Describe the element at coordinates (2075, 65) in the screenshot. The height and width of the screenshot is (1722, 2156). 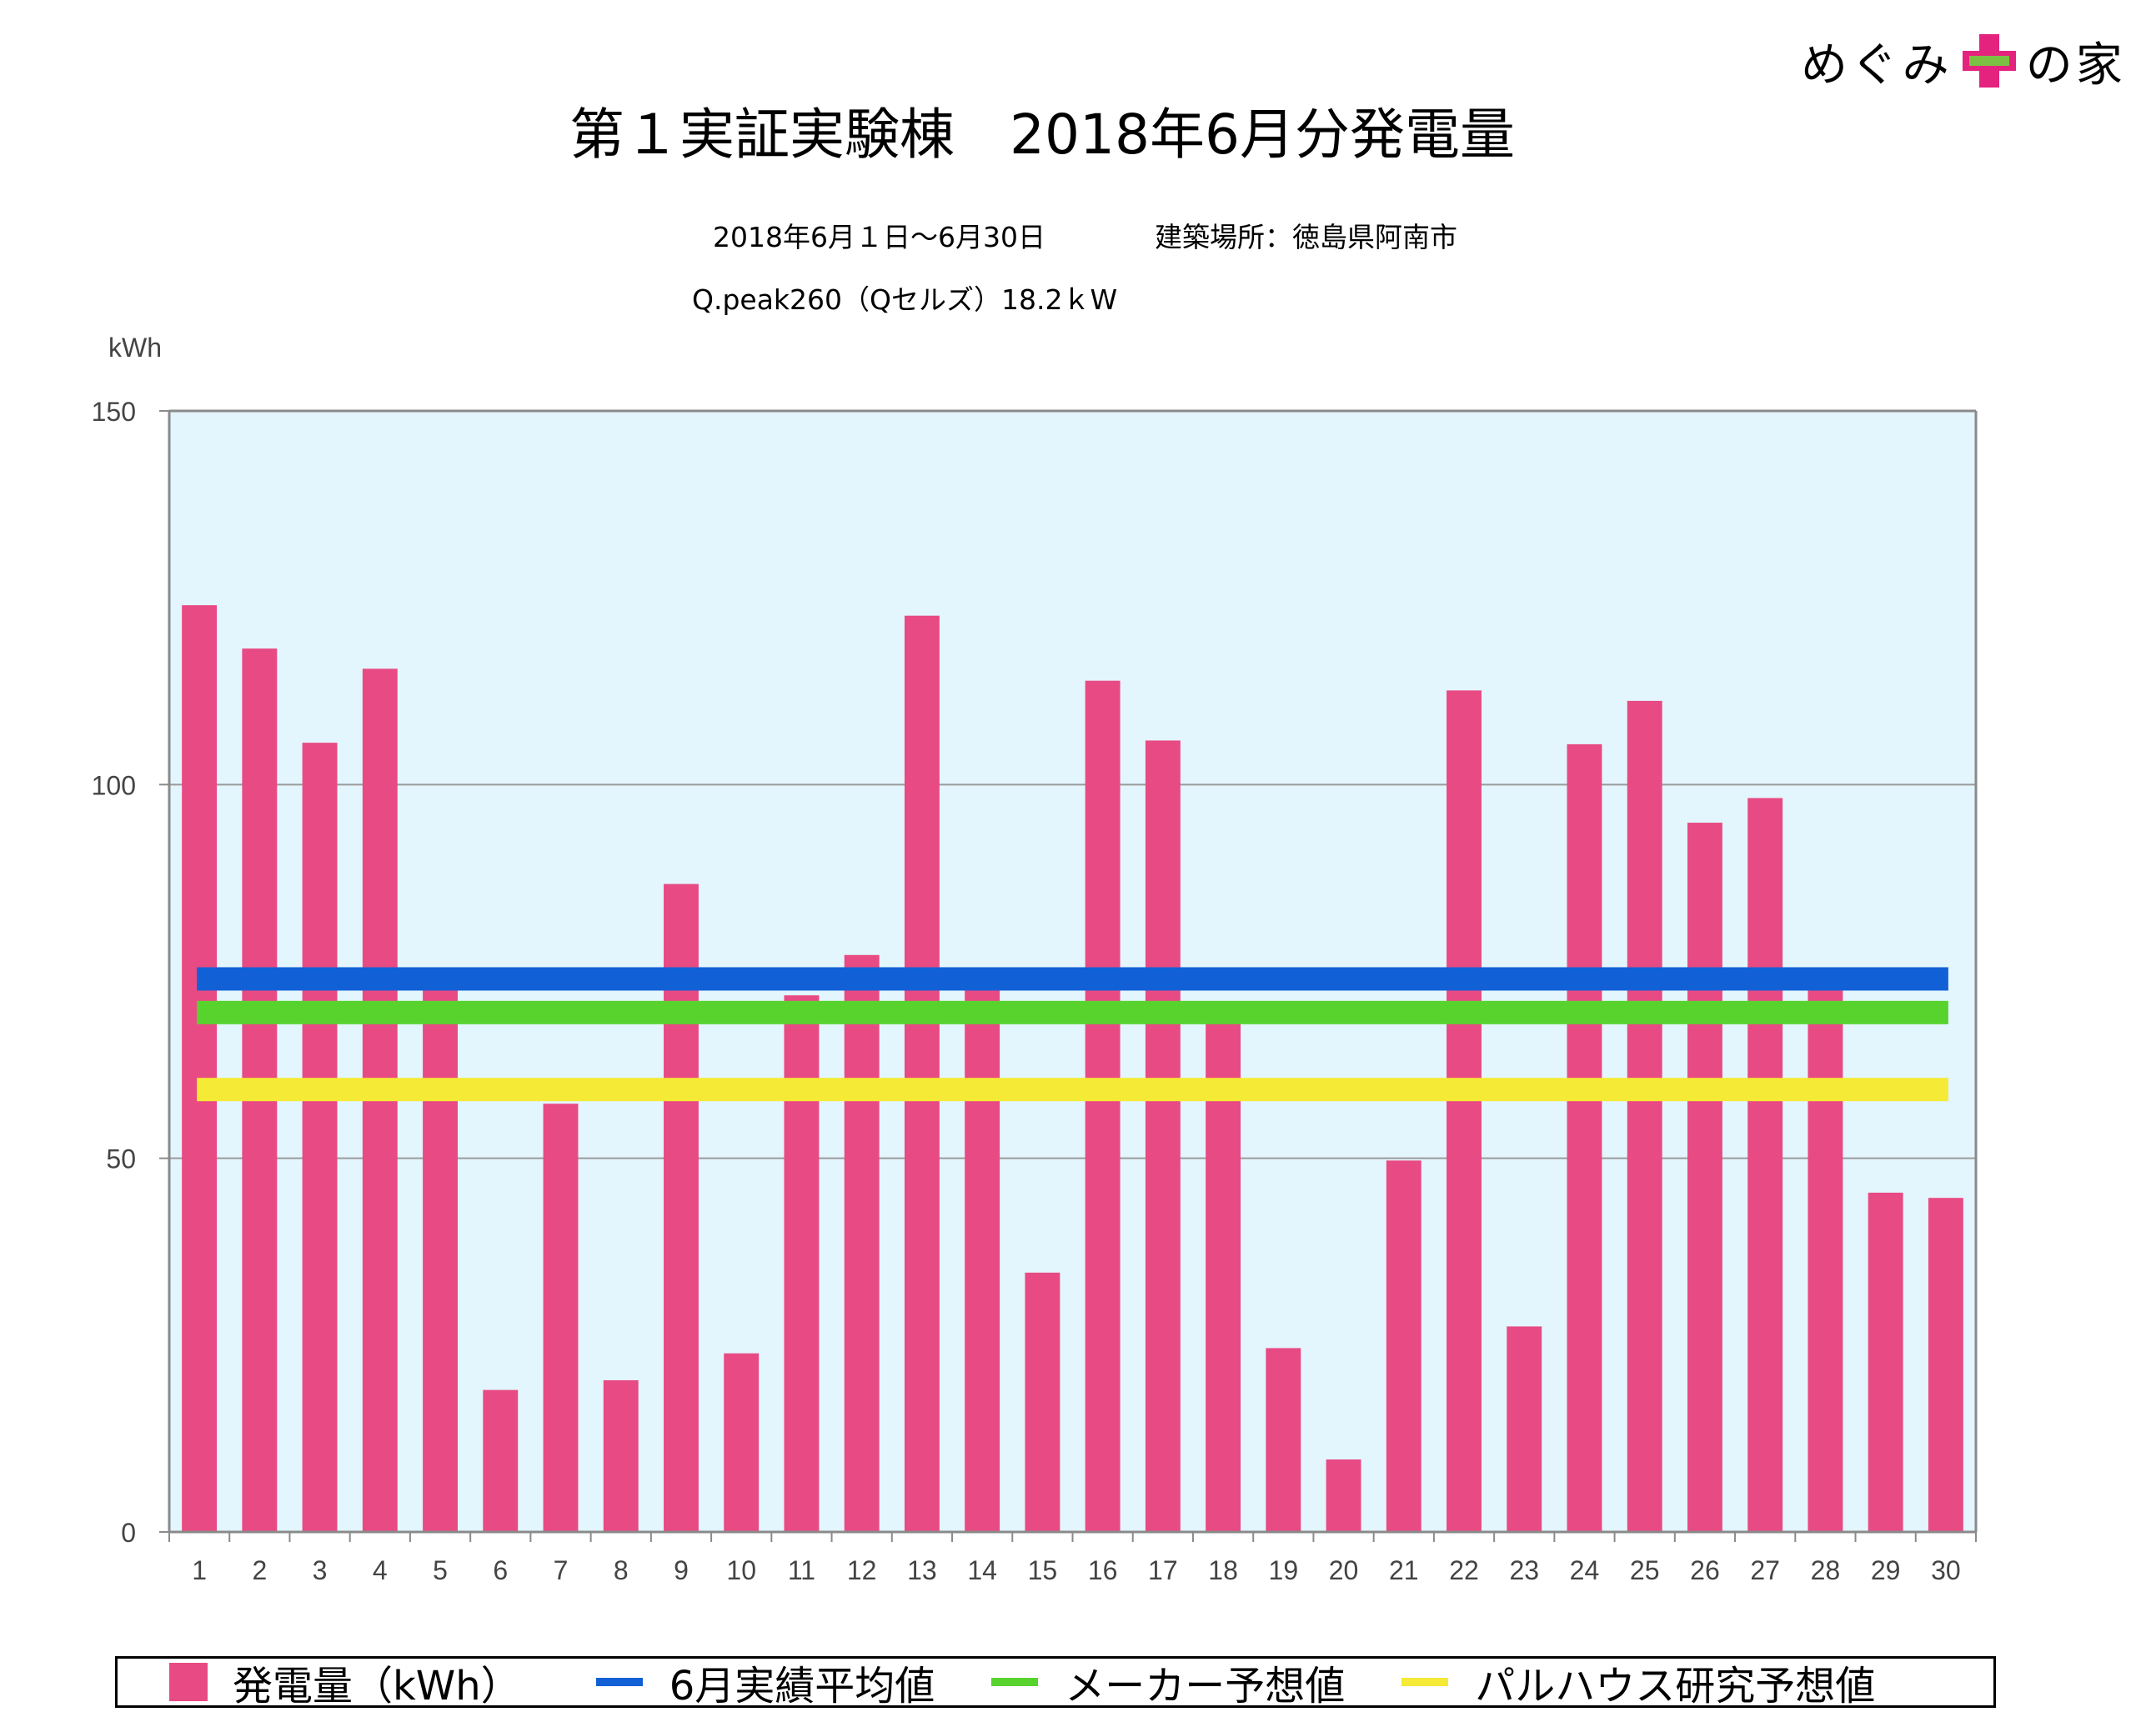
I see `logo-text-right: の家` at that location.